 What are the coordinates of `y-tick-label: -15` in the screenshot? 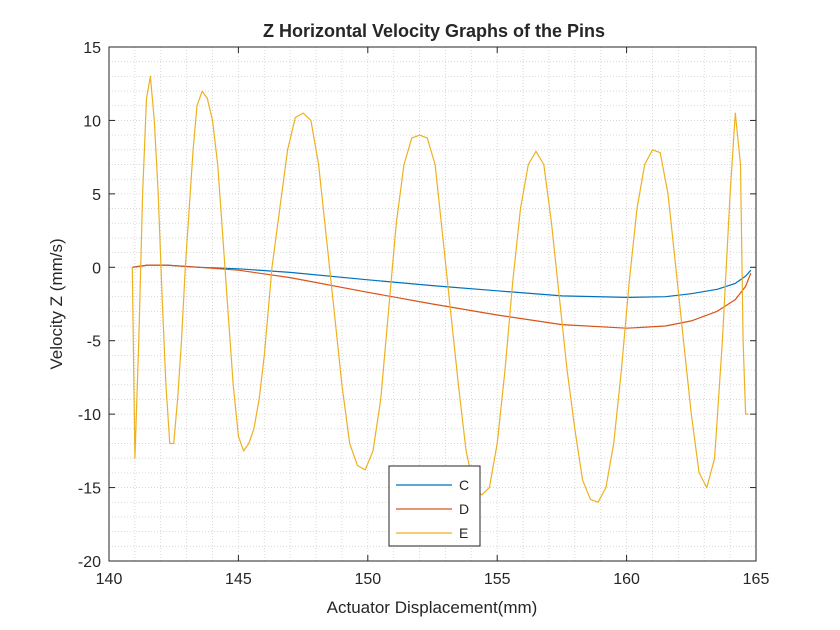 It's located at (89, 489).